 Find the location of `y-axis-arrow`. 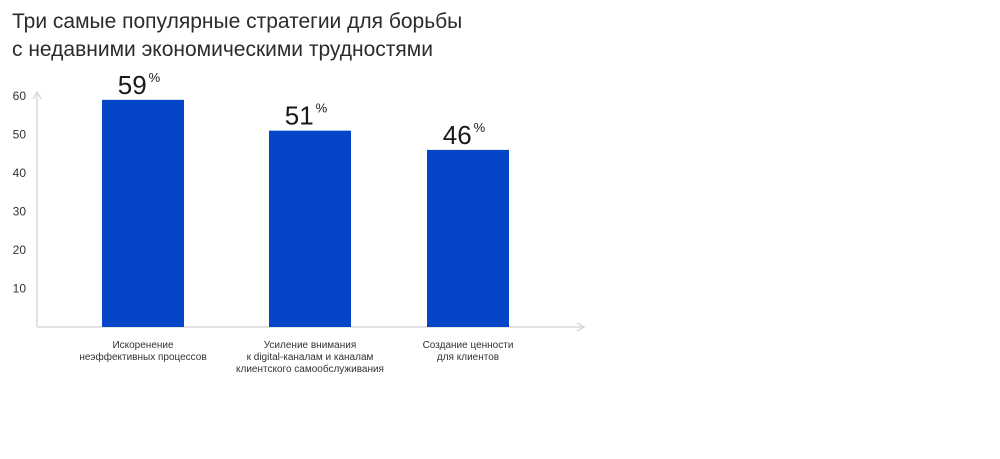

y-axis-arrow is located at coordinates (37, 95).